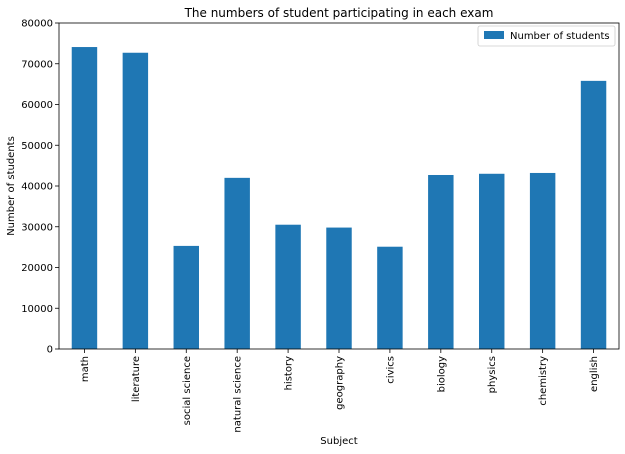 The image size is (625, 454). What do you see at coordinates (136, 379) in the screenshot?
I see `x-tick-label: literature` at bounding box center [136, 379].